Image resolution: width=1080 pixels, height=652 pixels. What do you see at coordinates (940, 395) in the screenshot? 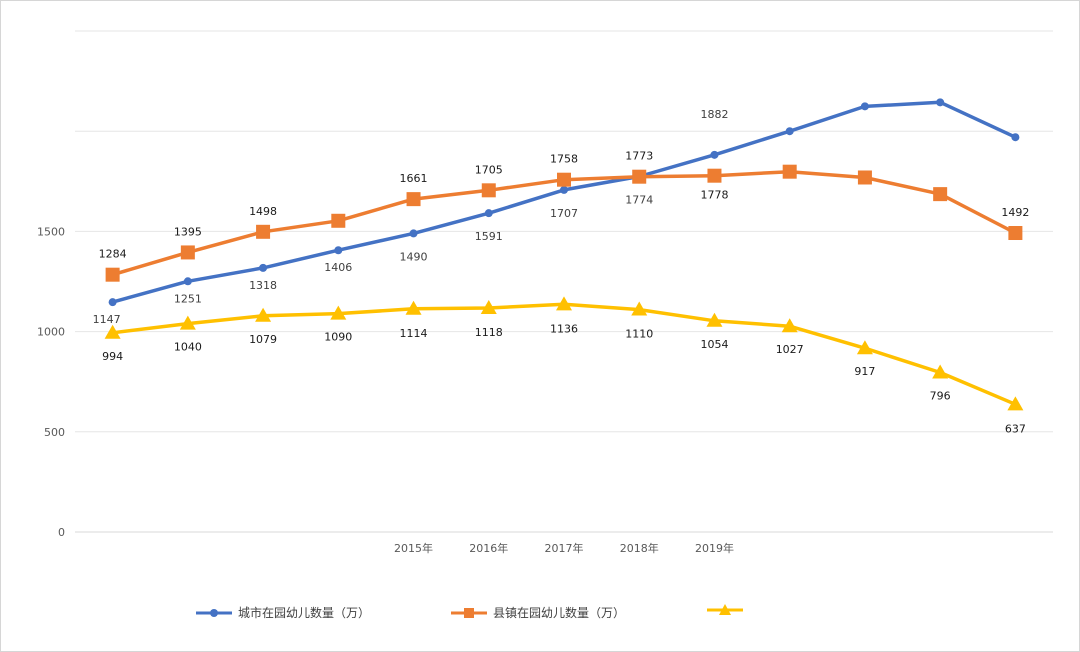
I see `data-label-2: 796` at bounding box center [940, 395].